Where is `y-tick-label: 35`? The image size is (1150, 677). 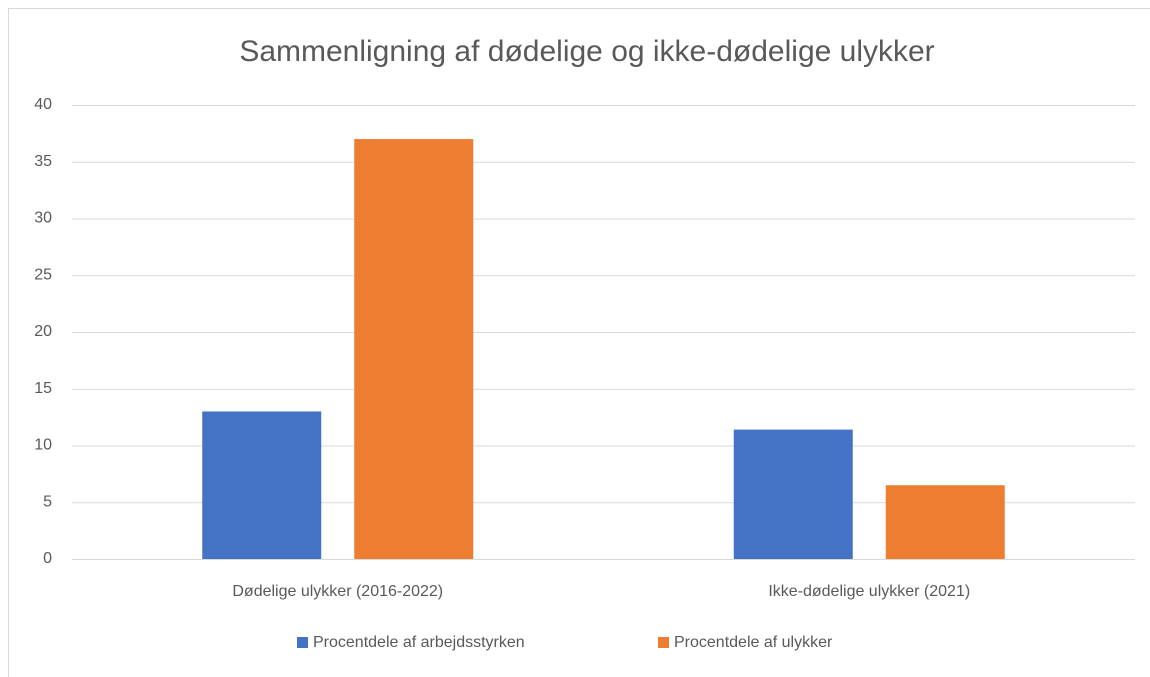 y-tick-label: 35 is located at coordinates (43, 161).